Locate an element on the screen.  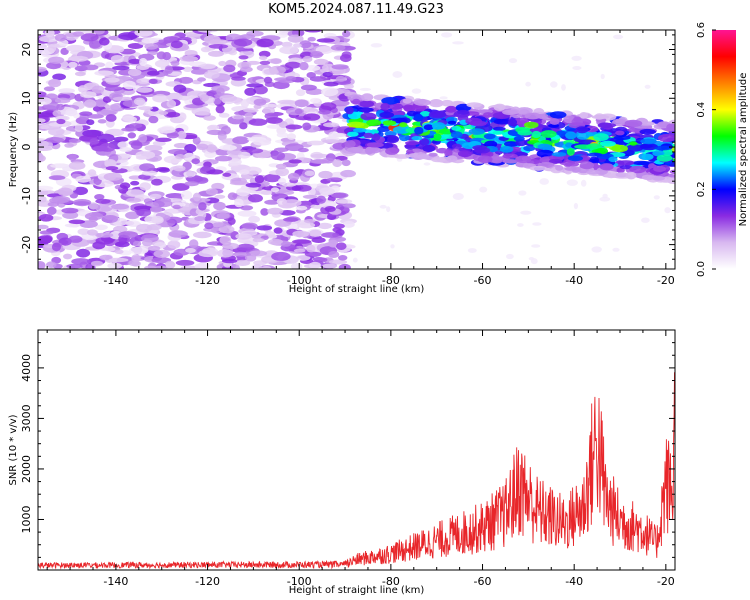
heatmap-xtick-label: -120 is located at coordinates (207, 280).